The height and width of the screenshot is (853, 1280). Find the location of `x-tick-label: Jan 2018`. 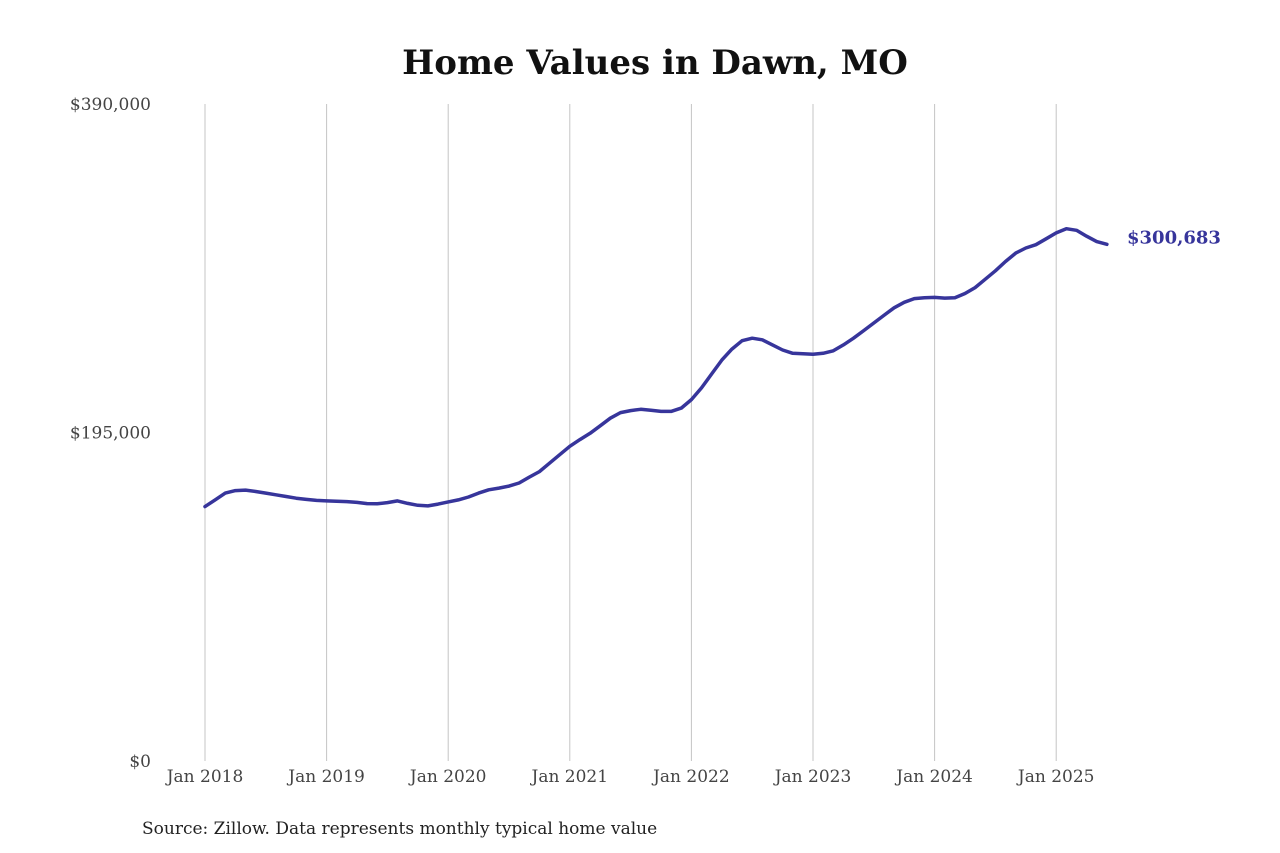

x-tick-label: Jan 2018 is located at coordinates (204, 777).